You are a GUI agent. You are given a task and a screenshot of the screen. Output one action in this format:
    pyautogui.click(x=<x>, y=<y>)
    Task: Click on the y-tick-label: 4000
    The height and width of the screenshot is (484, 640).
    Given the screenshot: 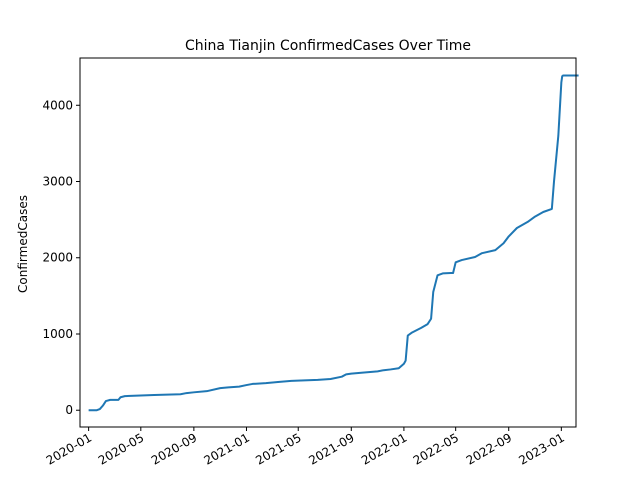 What is the action you would take?
    pyautogui.click(x=57, y=105)
    